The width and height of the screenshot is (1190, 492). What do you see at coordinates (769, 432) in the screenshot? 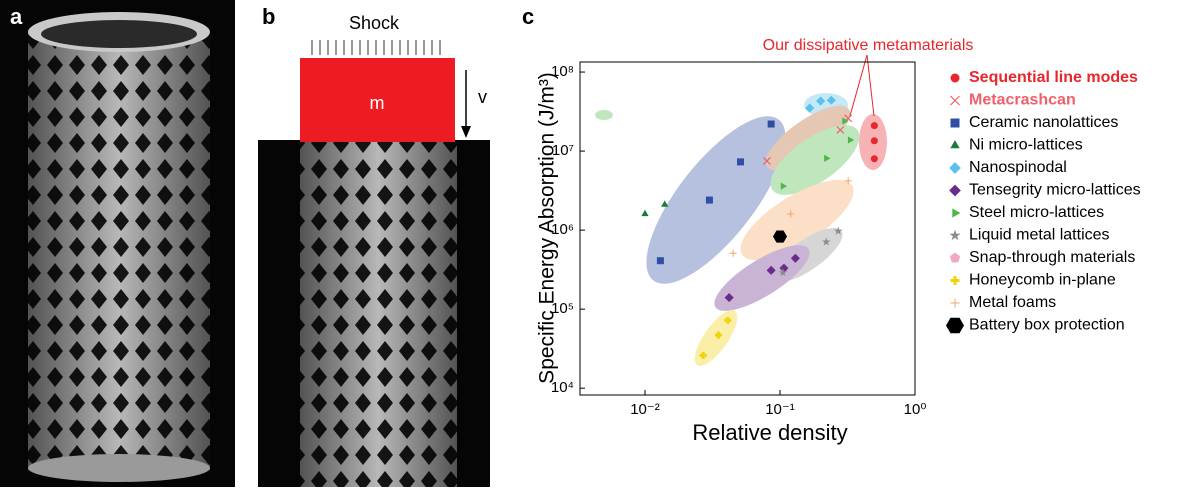
I see `x-axis-label: Relative density` at bounding box center [769, 432].